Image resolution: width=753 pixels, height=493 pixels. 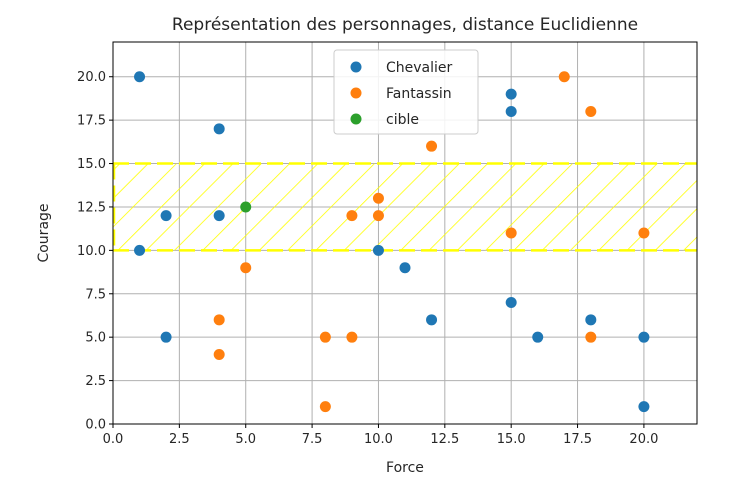 What do you see at coordinates (91, 207) in the screenshot?
I see `y-tick-label: 12.5` at bounding box center [91, 207].